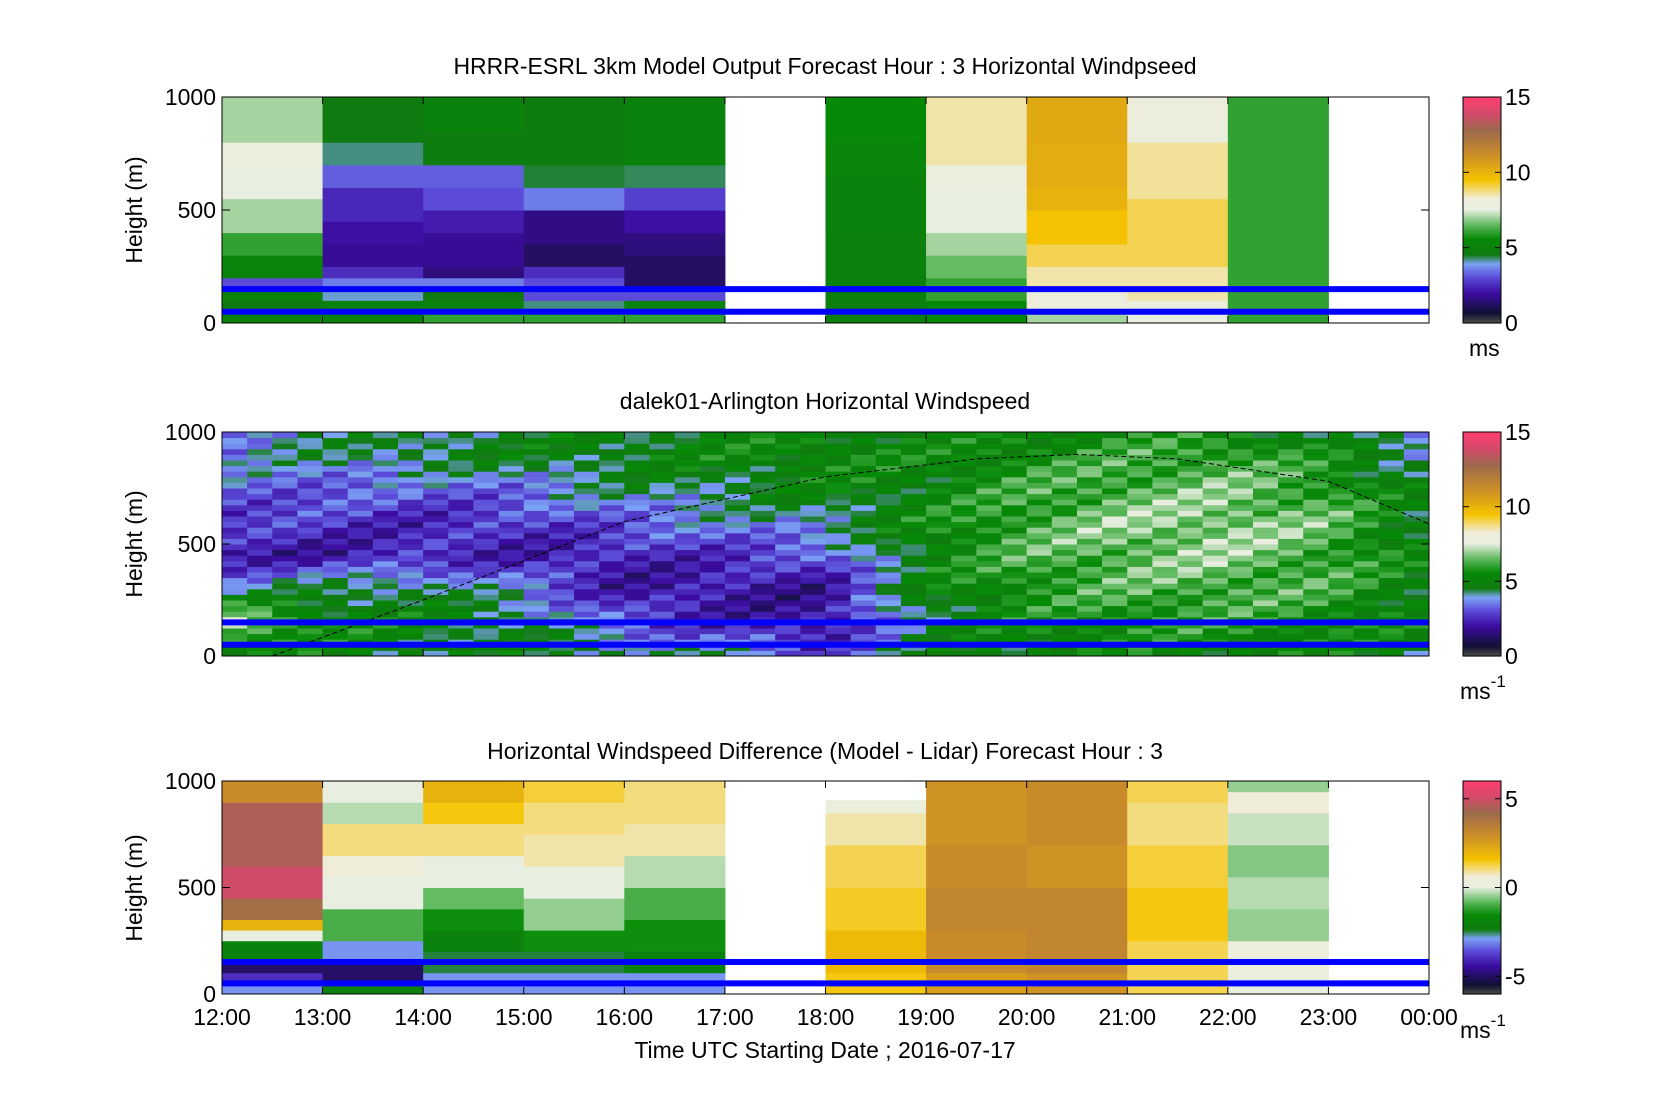  Describe the element at coordinates (1483, 688) in the screenshot. I see `svg-text: ms-1` at that location.